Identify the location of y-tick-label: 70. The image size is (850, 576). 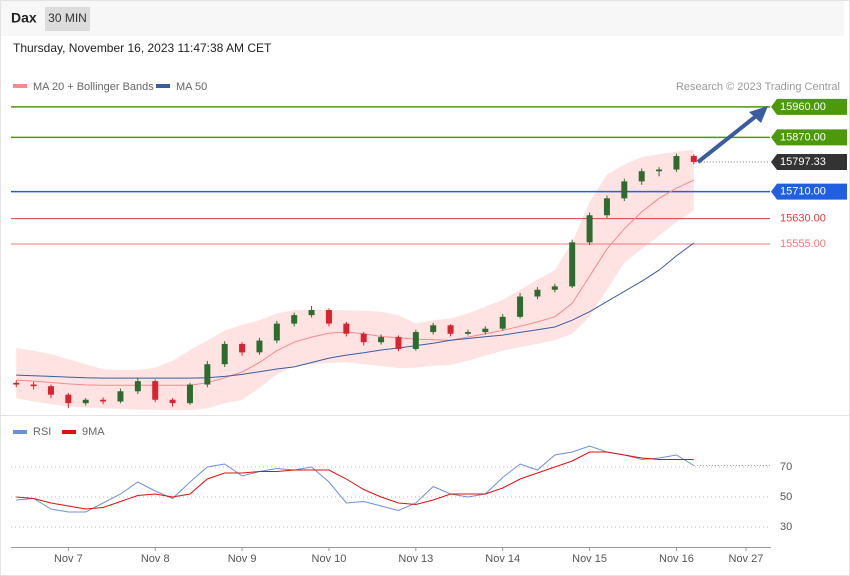
(786, 467).